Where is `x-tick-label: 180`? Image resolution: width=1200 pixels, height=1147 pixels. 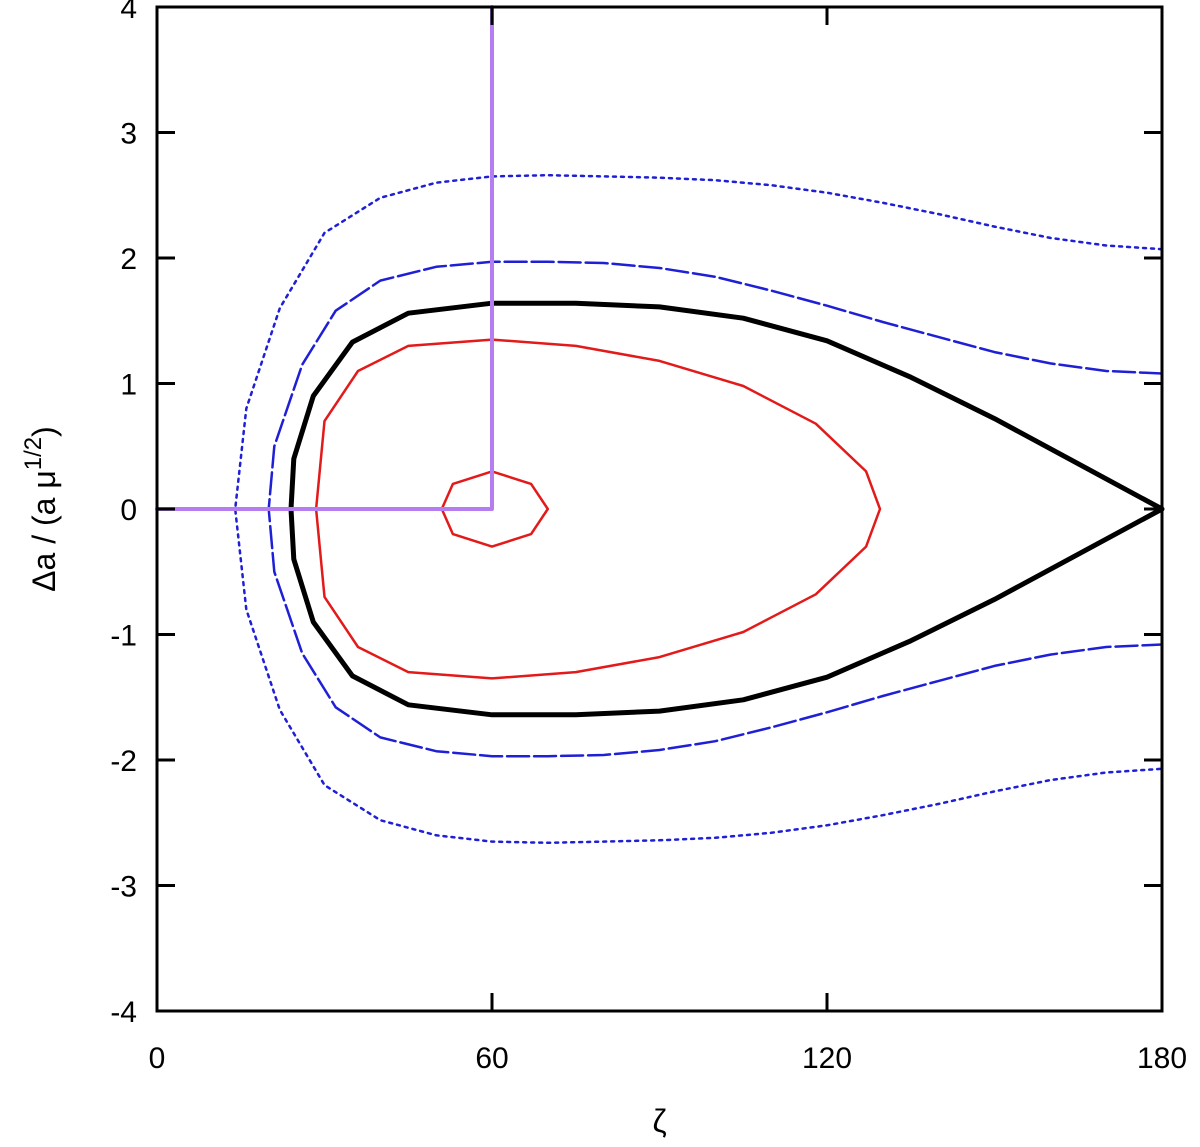
x-tick-label: 180 is located at coordinates (1162, 1058).